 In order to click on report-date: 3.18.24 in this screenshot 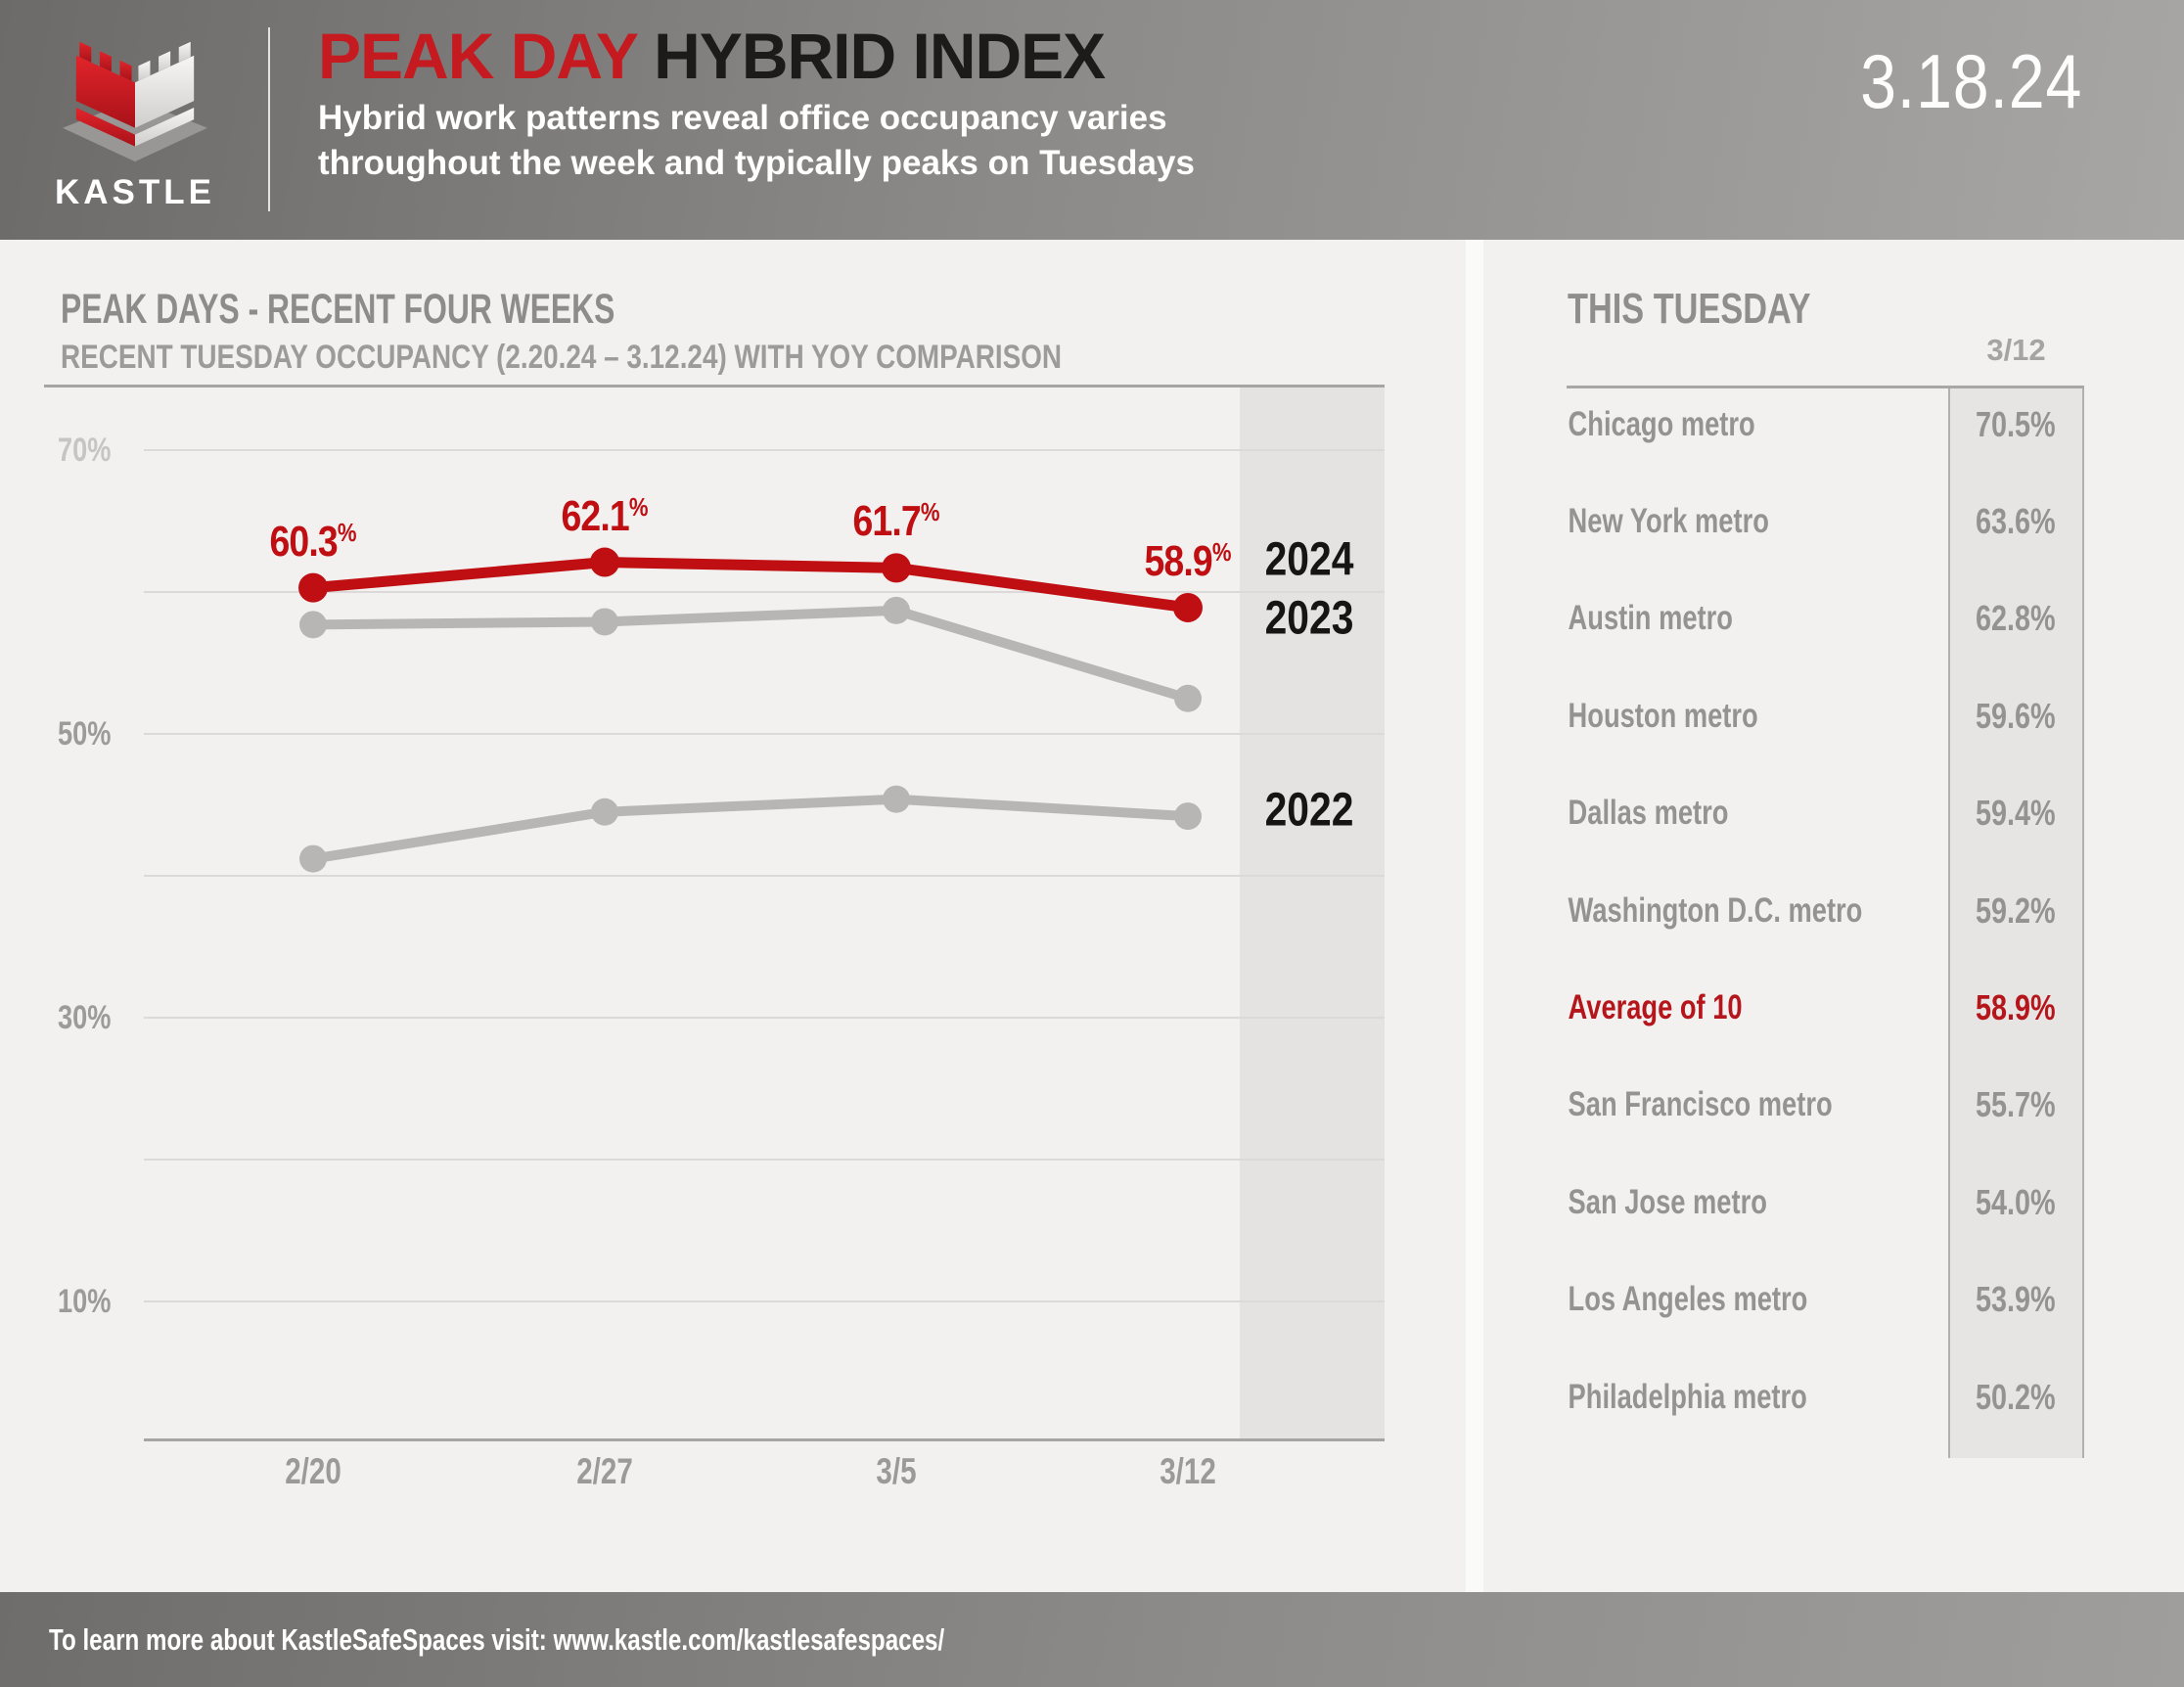, I will do `click(1970, 81)`.